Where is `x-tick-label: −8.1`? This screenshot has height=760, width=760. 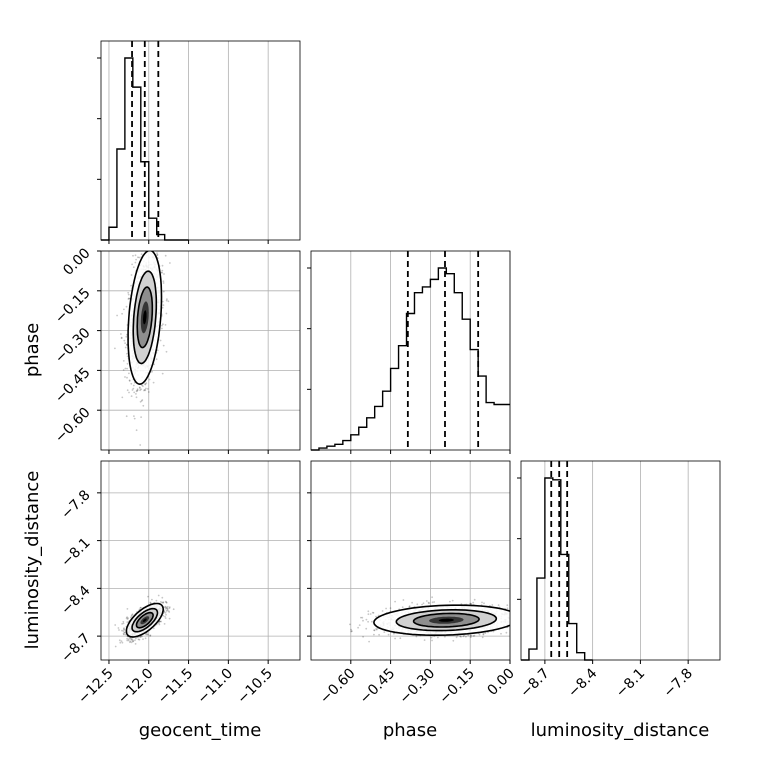 x-tick-label: −8.1 is located at coordinates (630, 683).